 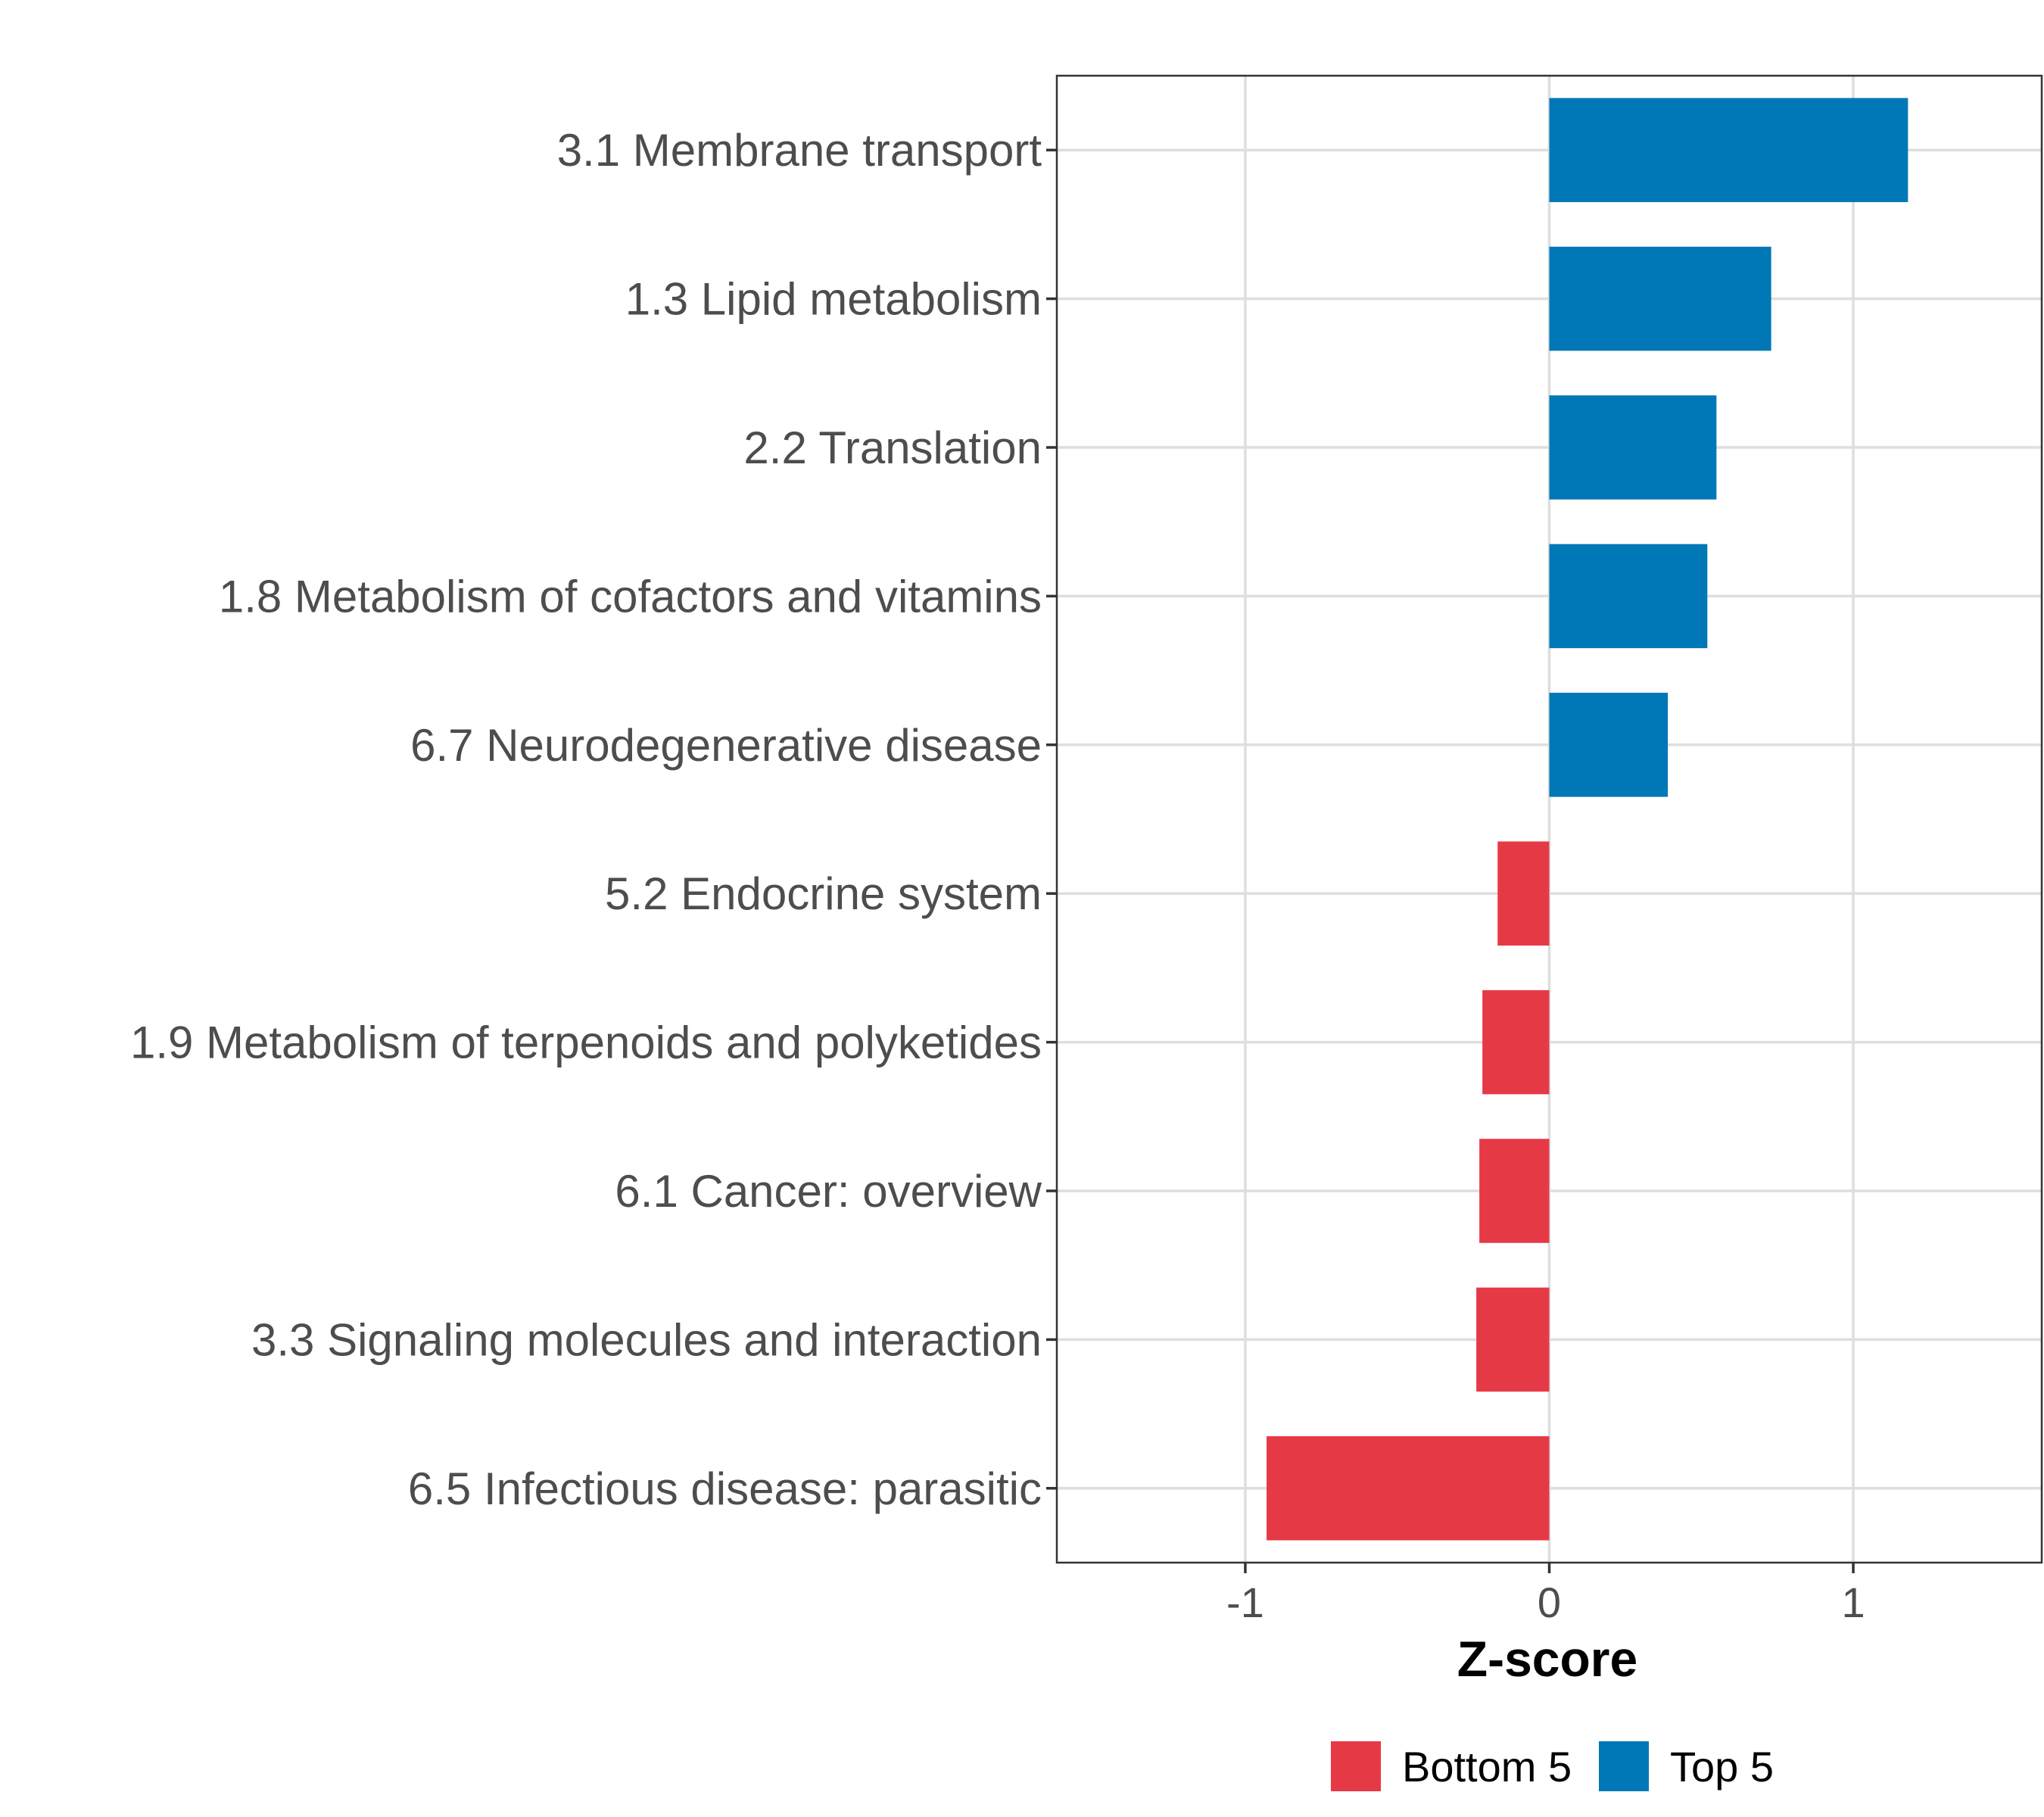 I want to click on legend-label: Bottom 5, so click(x=1487, y=1767).